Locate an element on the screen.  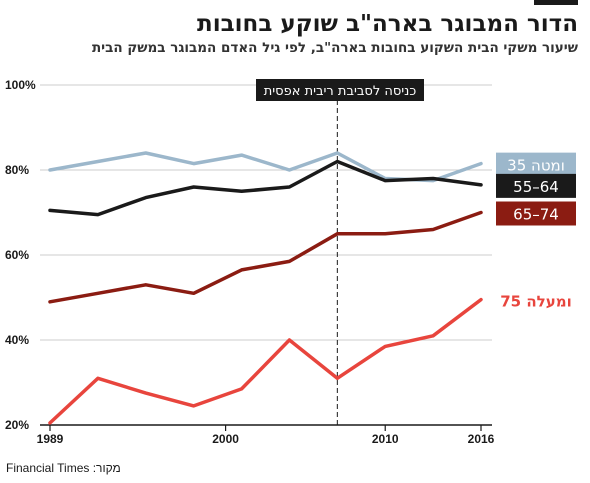
series-label-box-65to74 is located at coordinates (536, 213).